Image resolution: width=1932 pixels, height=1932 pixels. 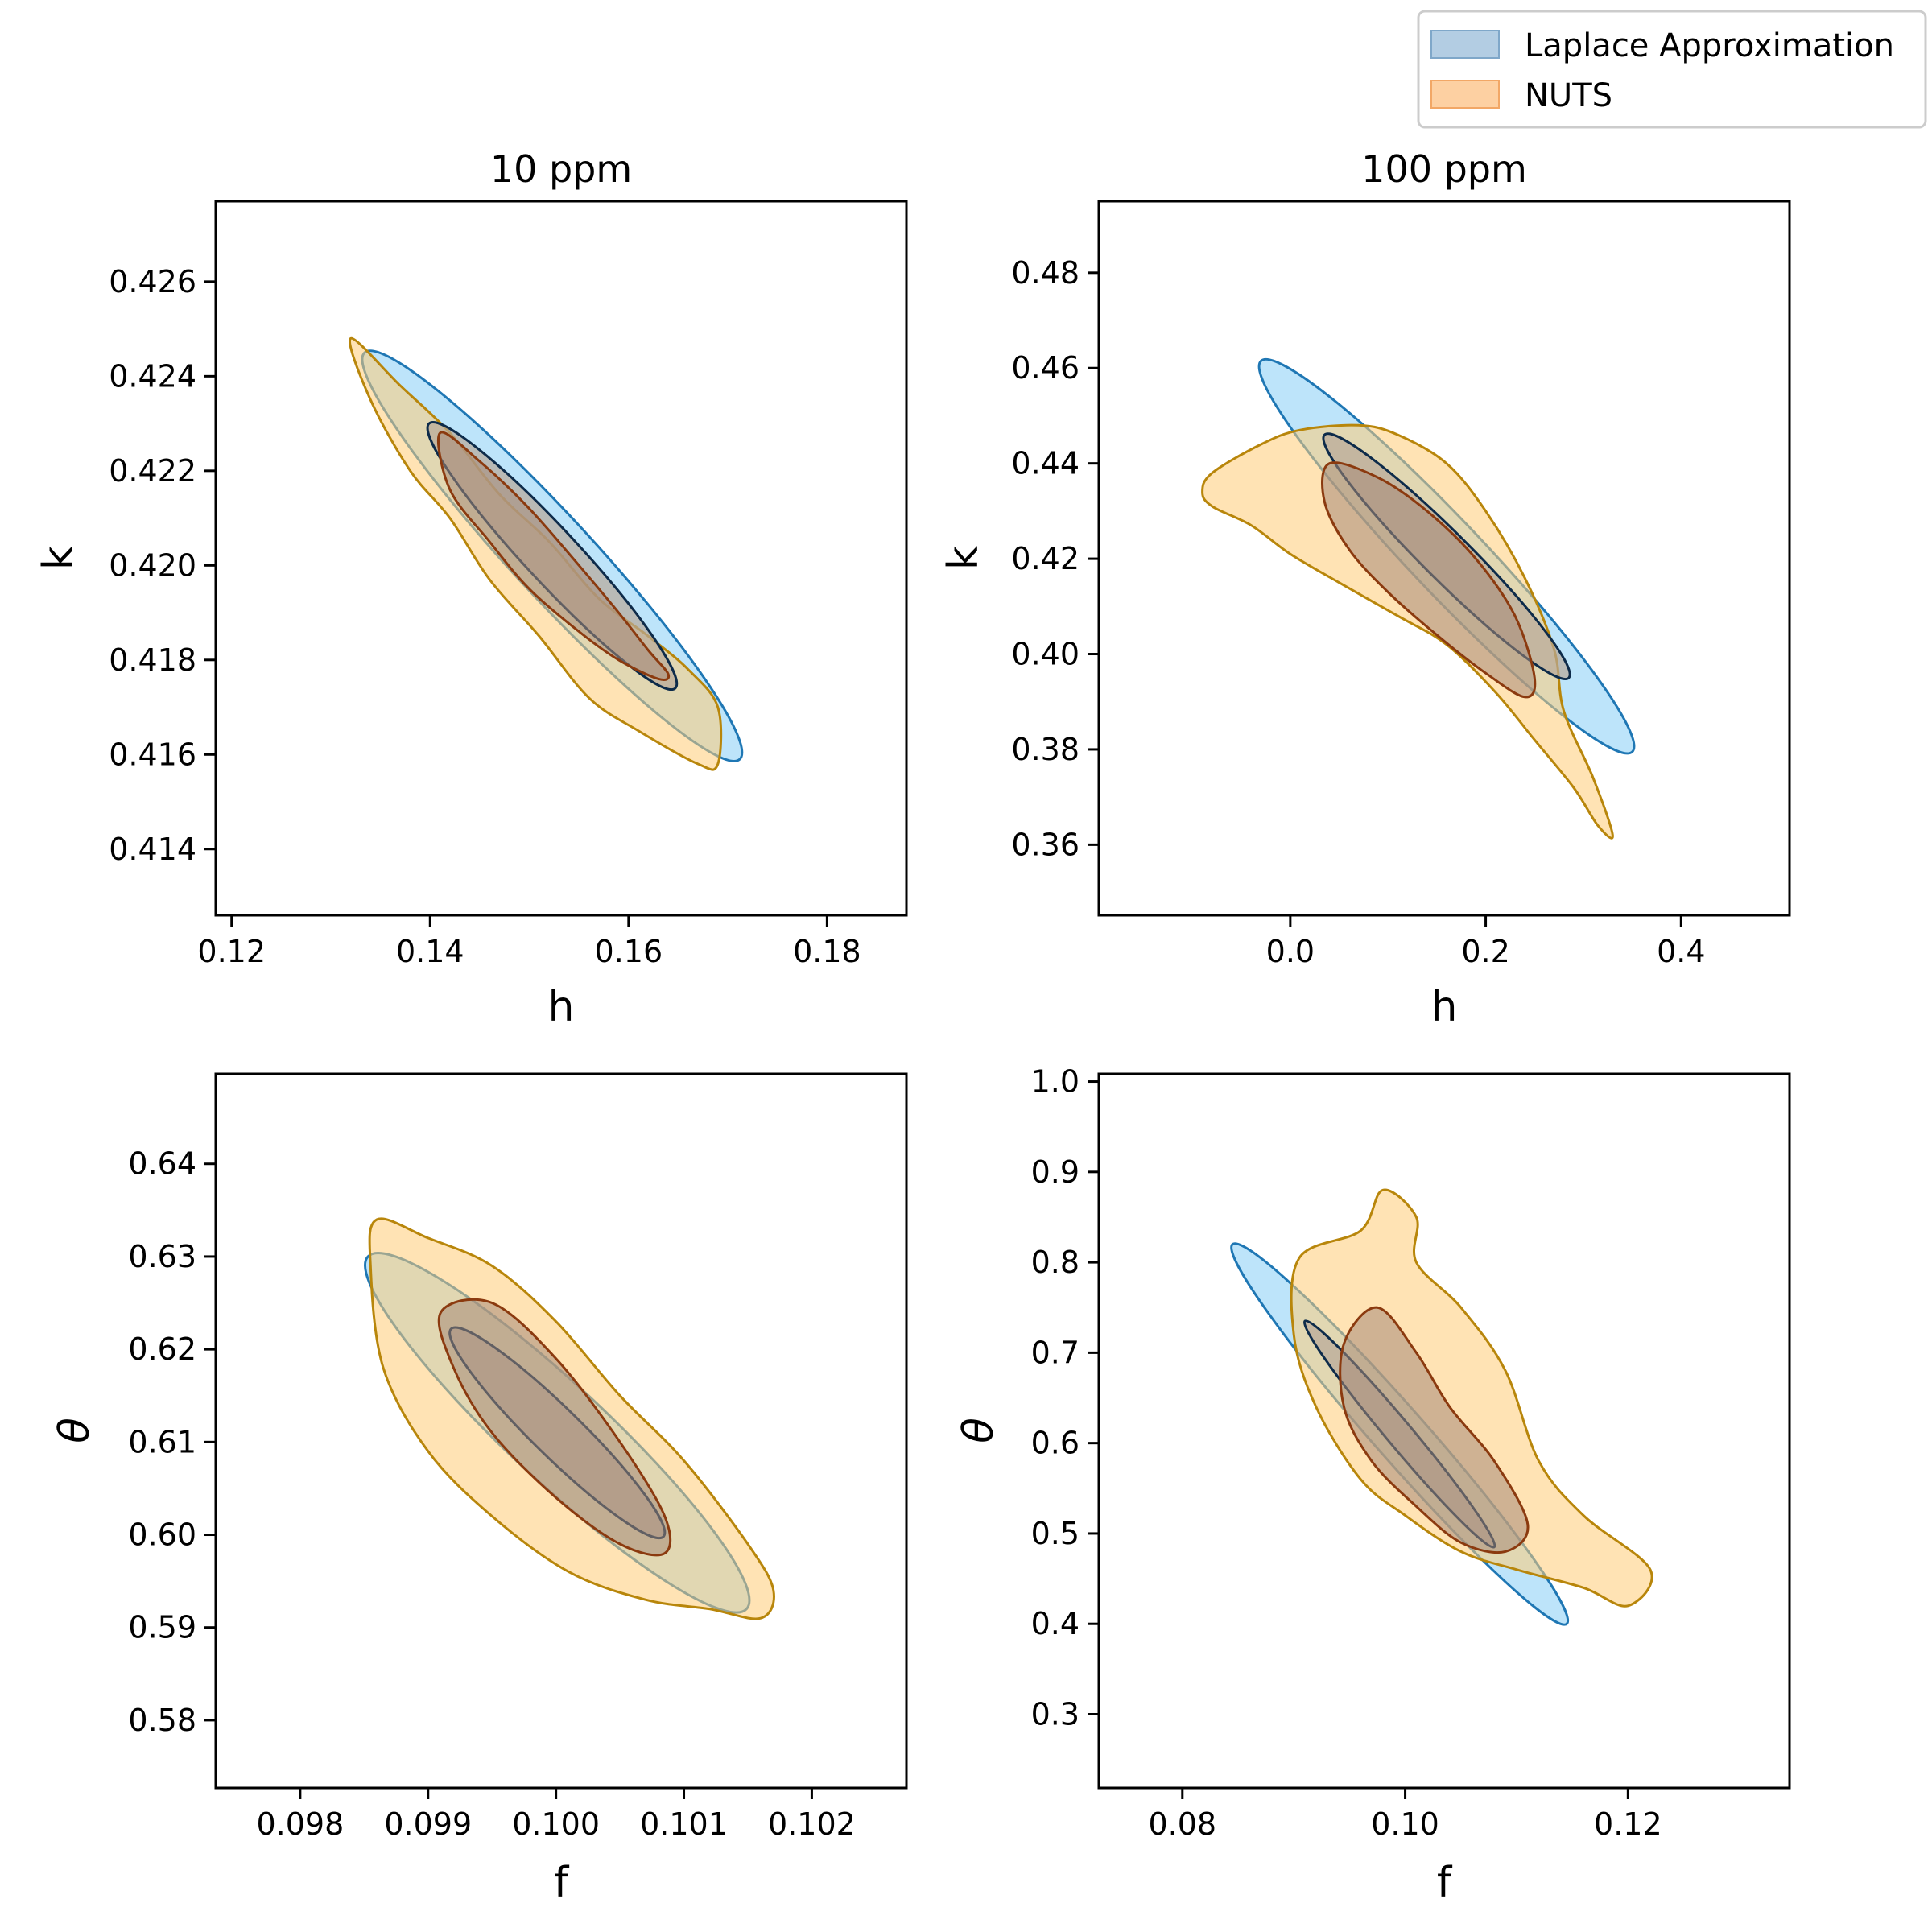 What do you see at coordinates (812, 1824) in the screenshot?
I see `x-tick-label: 0.102` at bounding box center [812, 1824].